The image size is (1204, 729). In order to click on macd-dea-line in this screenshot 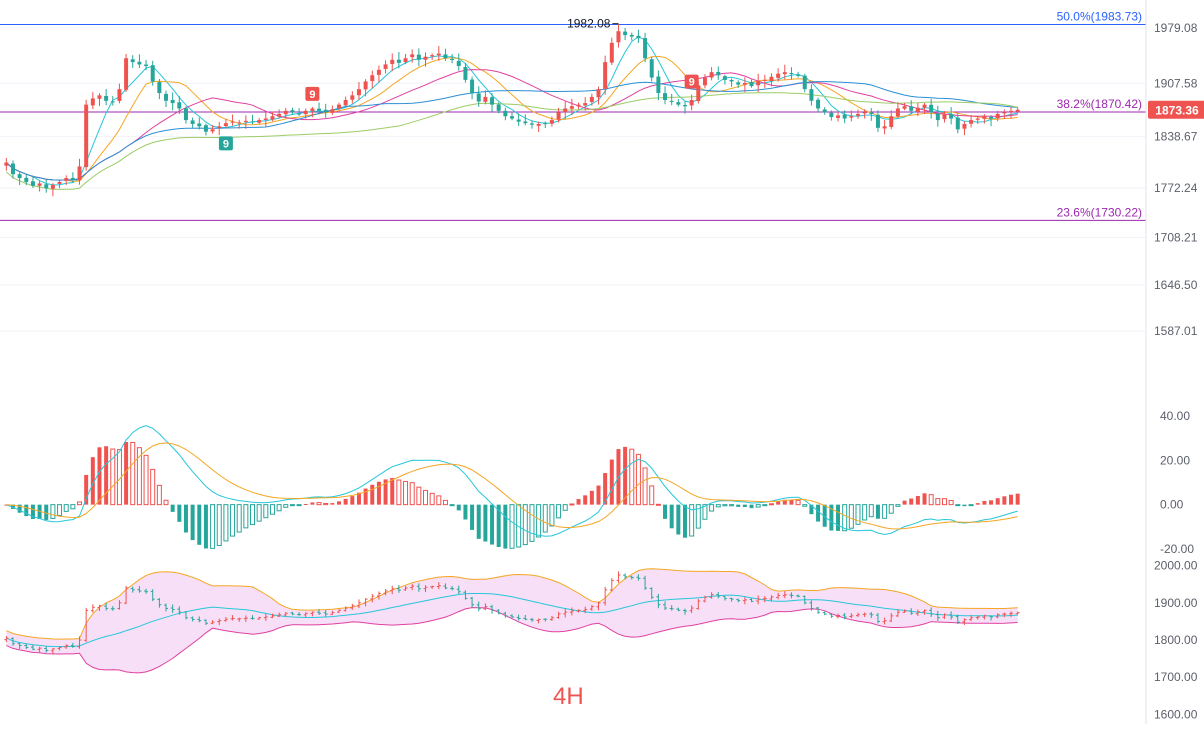, I will do `click(512, 486)`.